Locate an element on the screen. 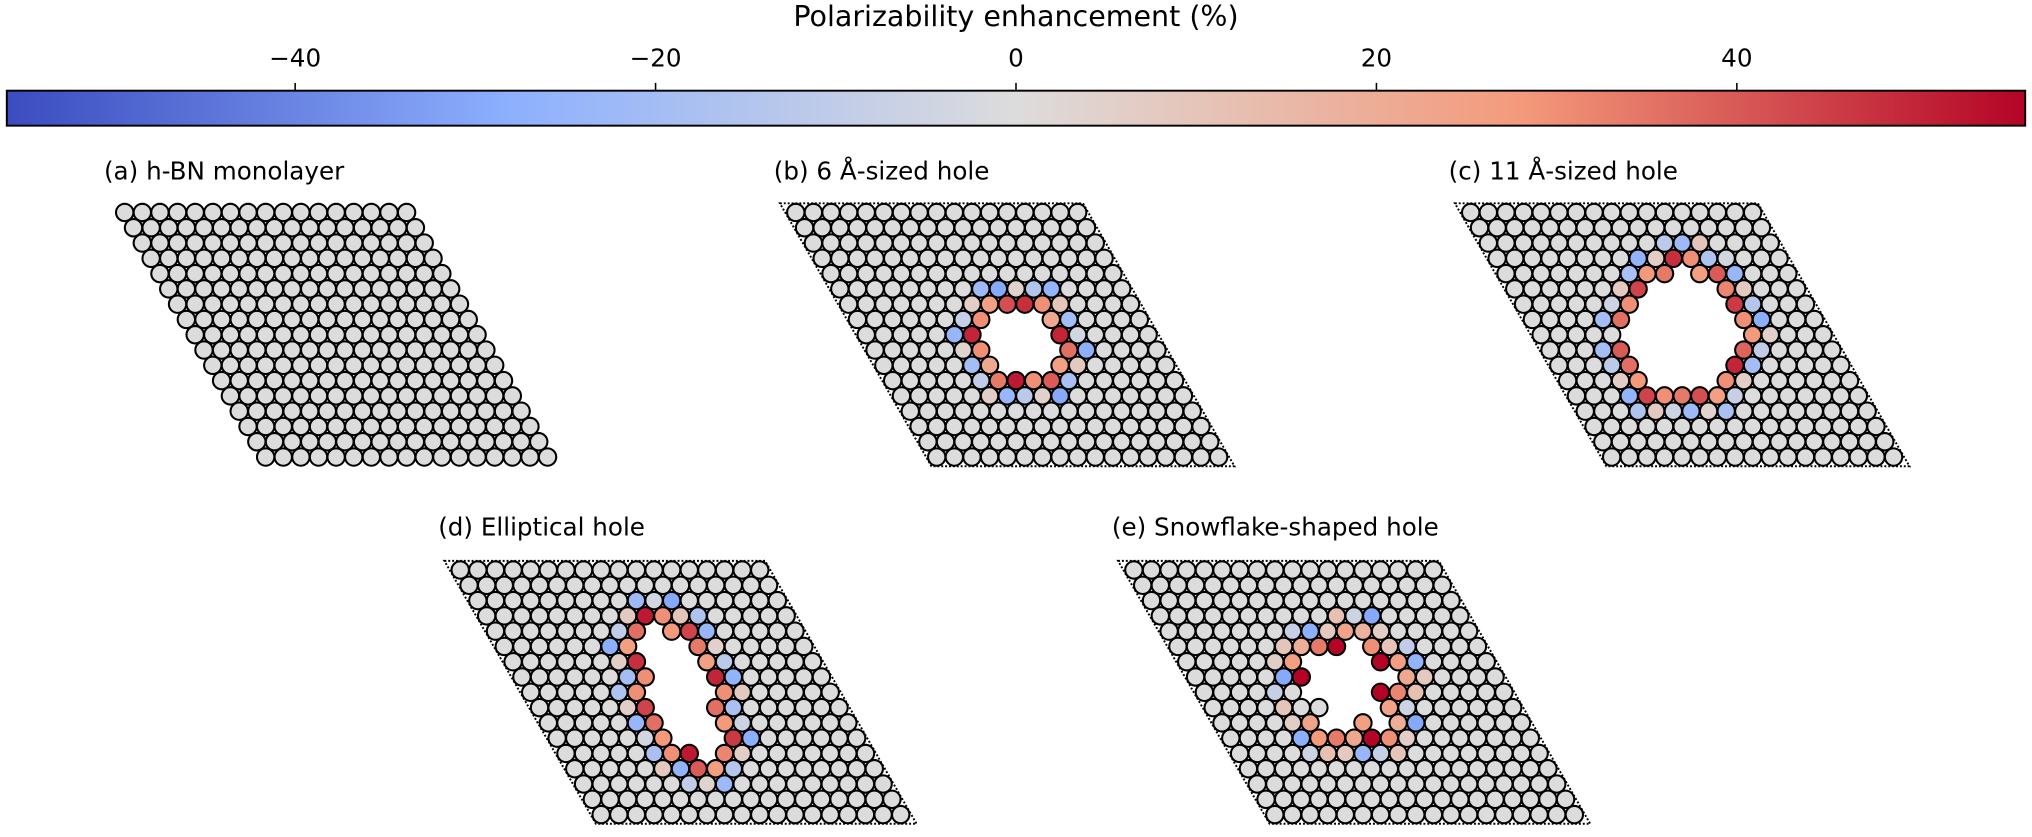  panel: (c) 11 Å-sized hole is located at coordinates (1680, 312).